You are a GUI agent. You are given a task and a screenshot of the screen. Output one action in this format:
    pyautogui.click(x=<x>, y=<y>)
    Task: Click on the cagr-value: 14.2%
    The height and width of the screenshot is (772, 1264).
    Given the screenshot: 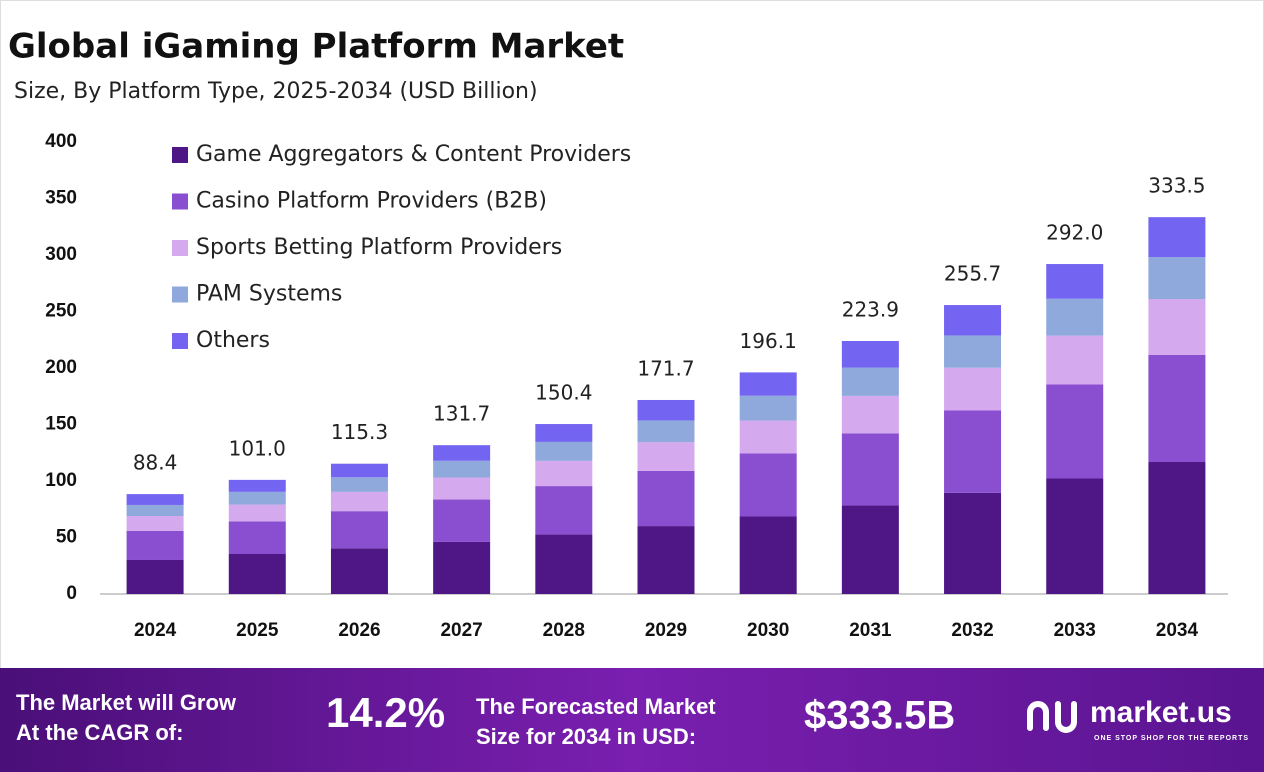 What is the action you would take?
    pyautogui.click(x=385, y=712)
    